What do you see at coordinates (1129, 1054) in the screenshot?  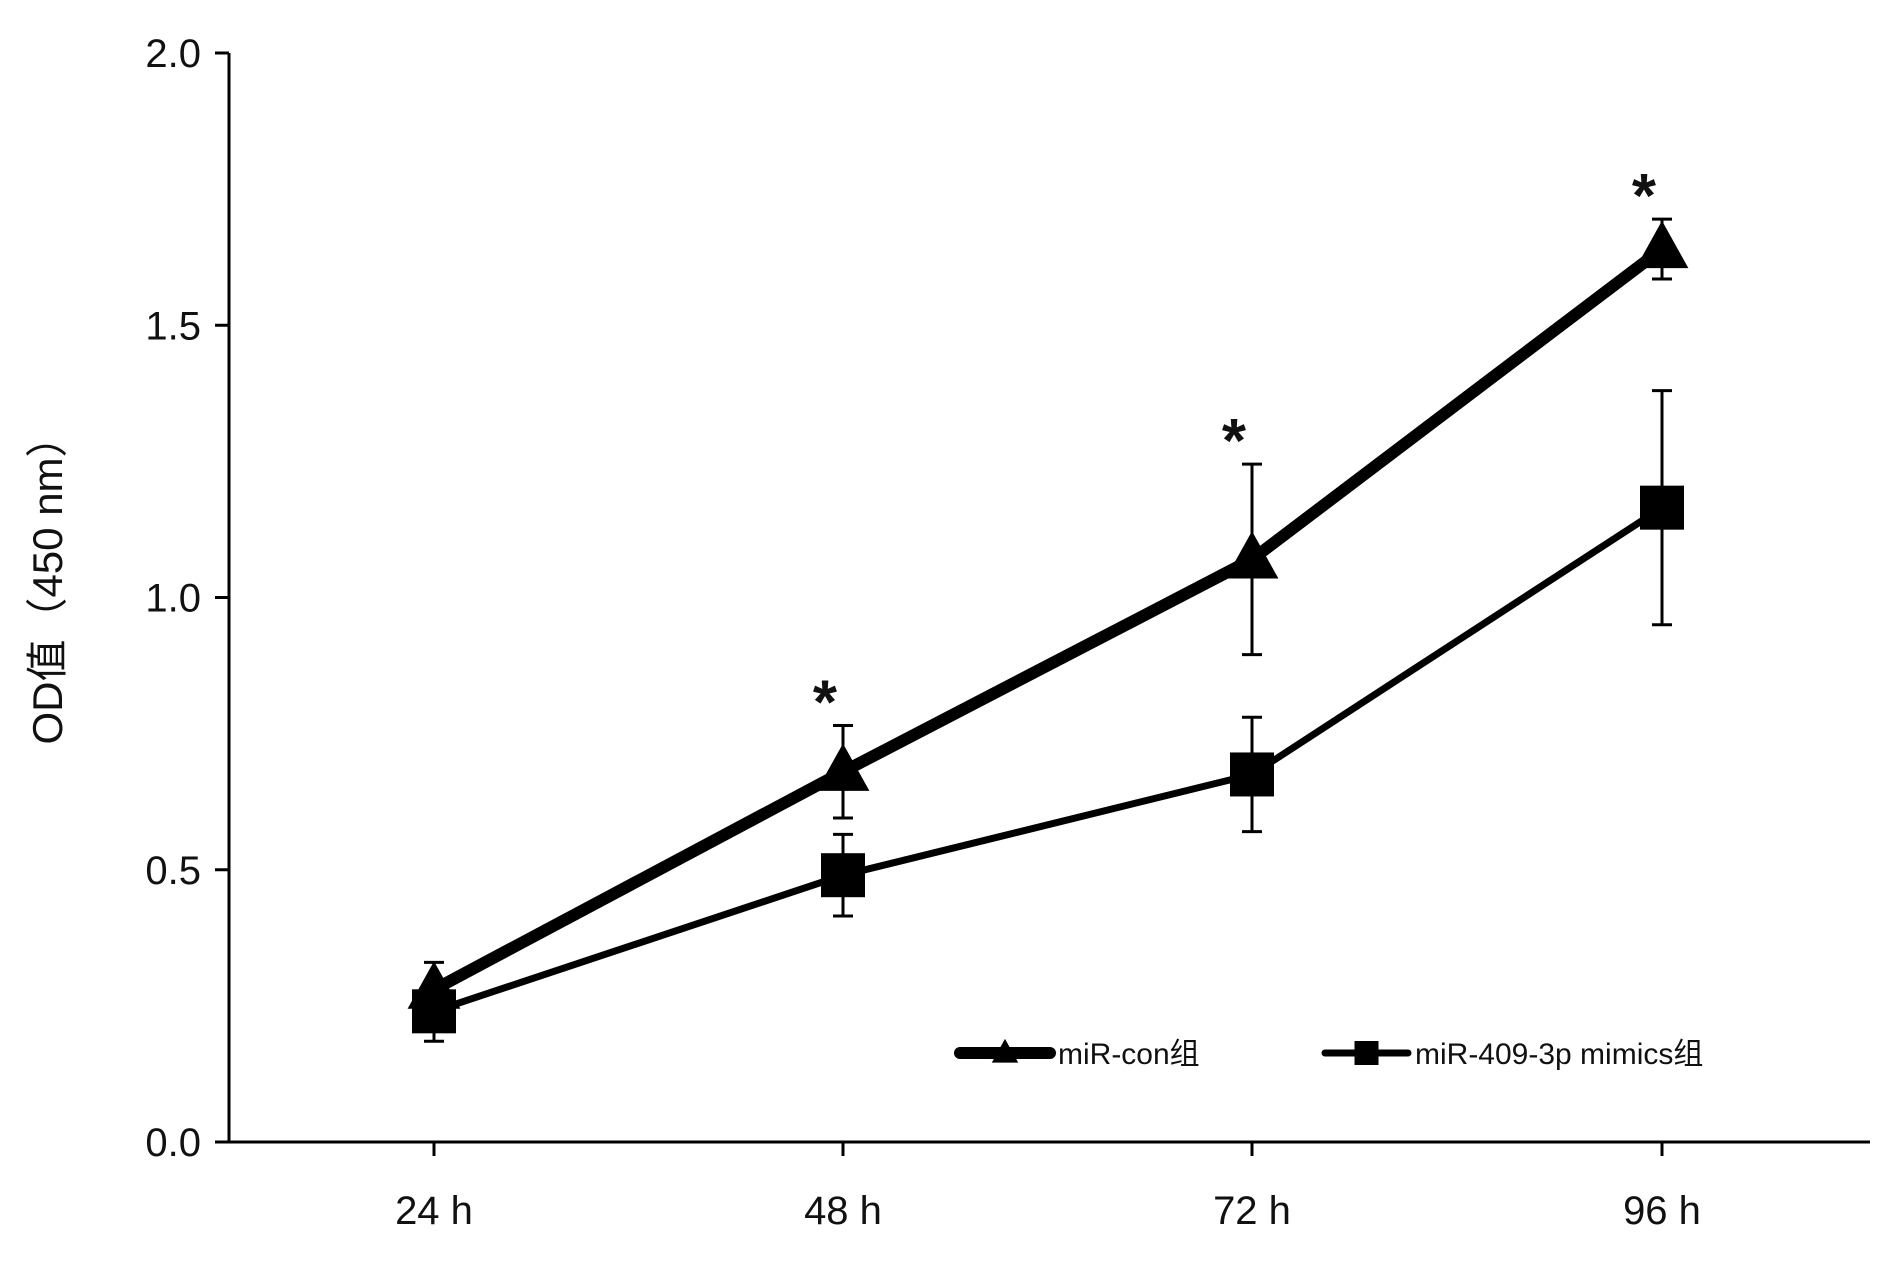 I see `legend-label: miR-con组` at bounding box center [1129, 1054].